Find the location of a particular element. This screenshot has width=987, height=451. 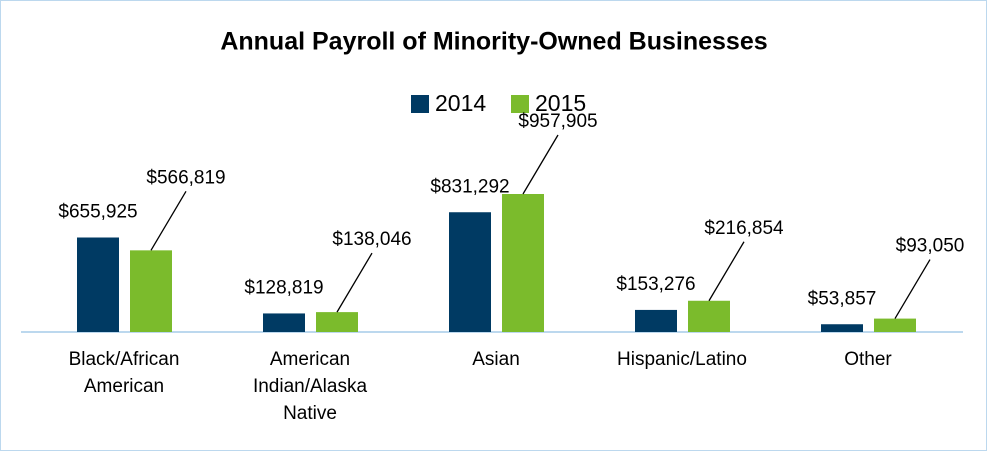

data-label: $128,819 is located at coordinates (283, 287).